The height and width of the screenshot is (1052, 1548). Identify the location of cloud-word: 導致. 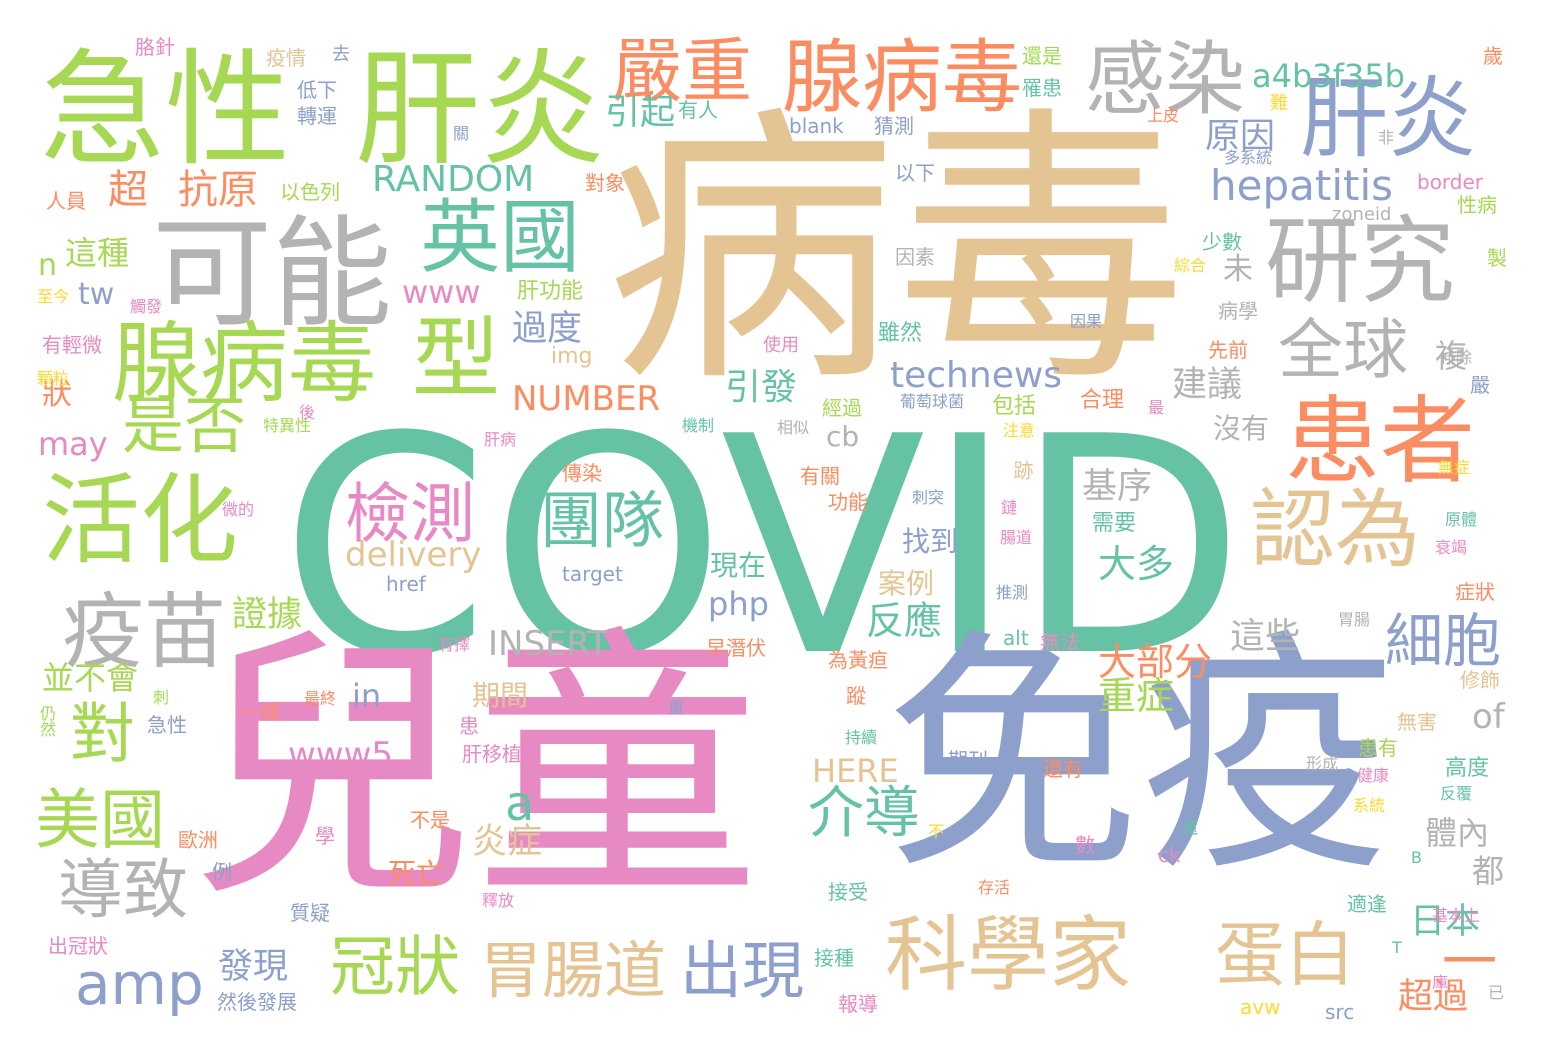
(123, 890).